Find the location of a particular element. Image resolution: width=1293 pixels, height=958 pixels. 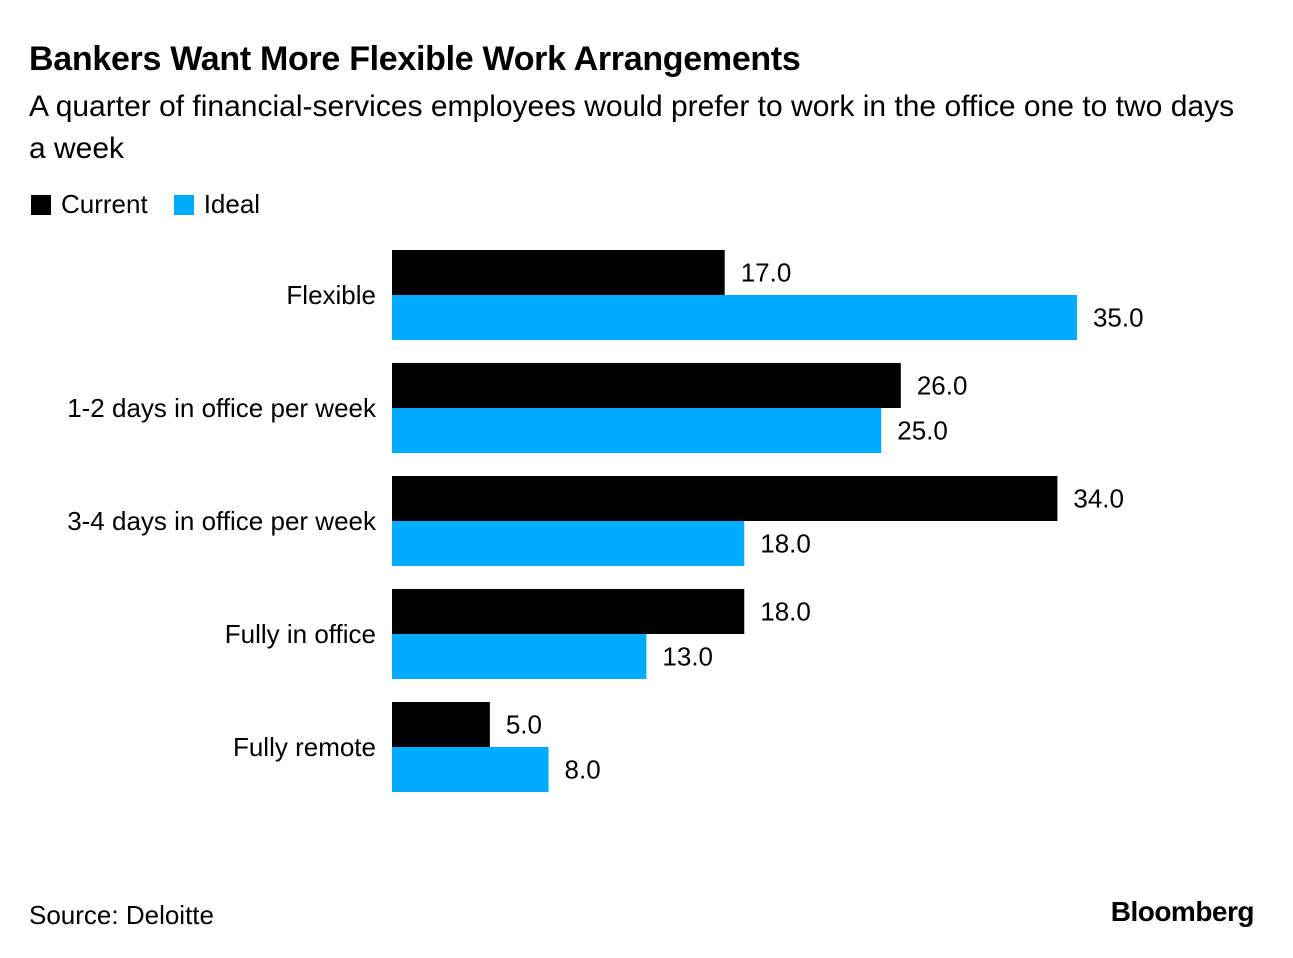

category-label-fully-remote: Fully remote is located at coordinates (304, 747).